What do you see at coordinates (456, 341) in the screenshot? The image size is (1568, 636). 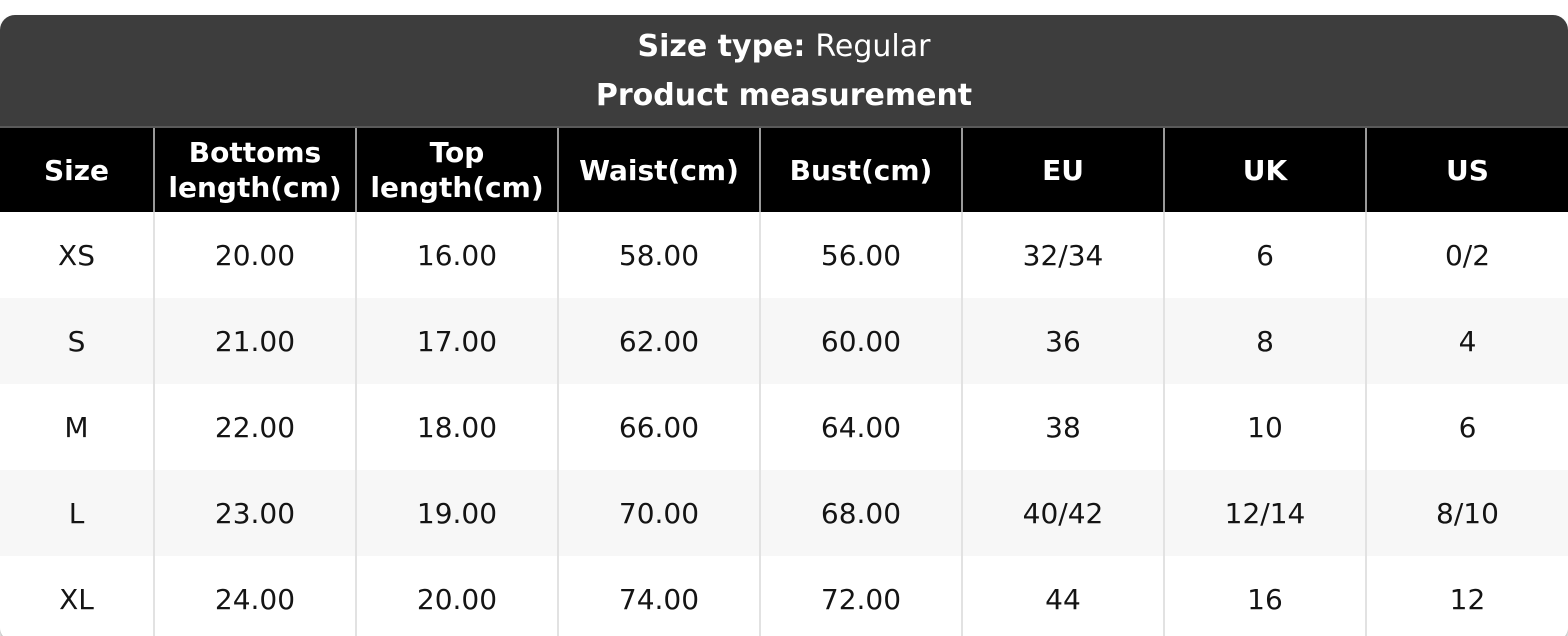 I see `table-cell: 17.00` at bounding box center [456, 341].